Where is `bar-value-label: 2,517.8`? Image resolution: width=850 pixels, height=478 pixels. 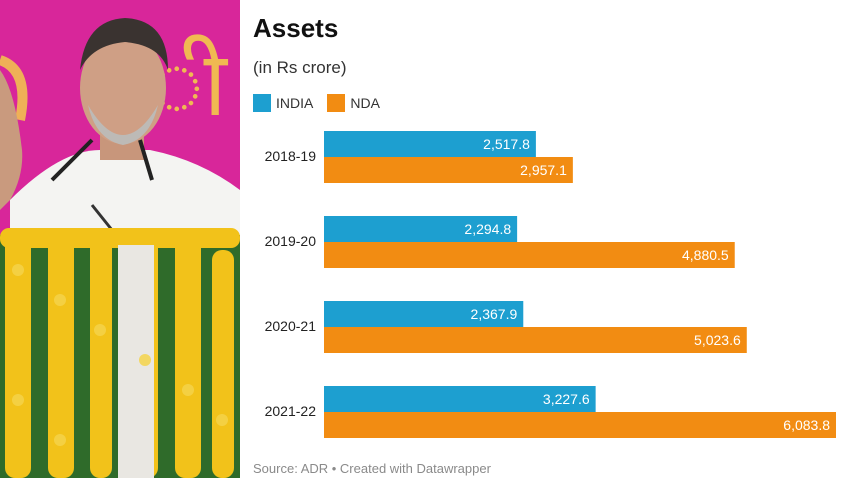 bar-value-label: 2,517.8 is located at coordinates (506, 144).